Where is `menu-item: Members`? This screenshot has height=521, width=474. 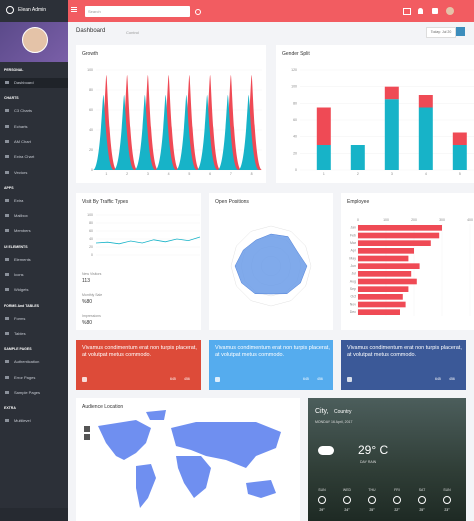 menu-item: Members is located at coordinates (22, 231).